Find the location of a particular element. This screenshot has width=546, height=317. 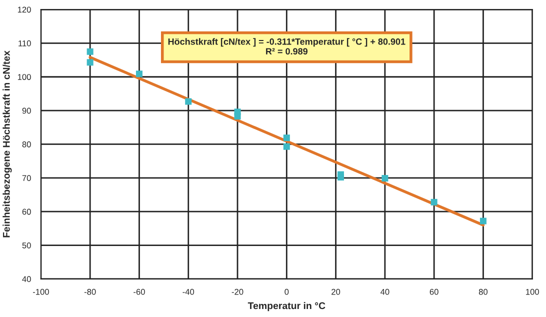

y-tick-label: 50 is located at coordinates (26, 245).